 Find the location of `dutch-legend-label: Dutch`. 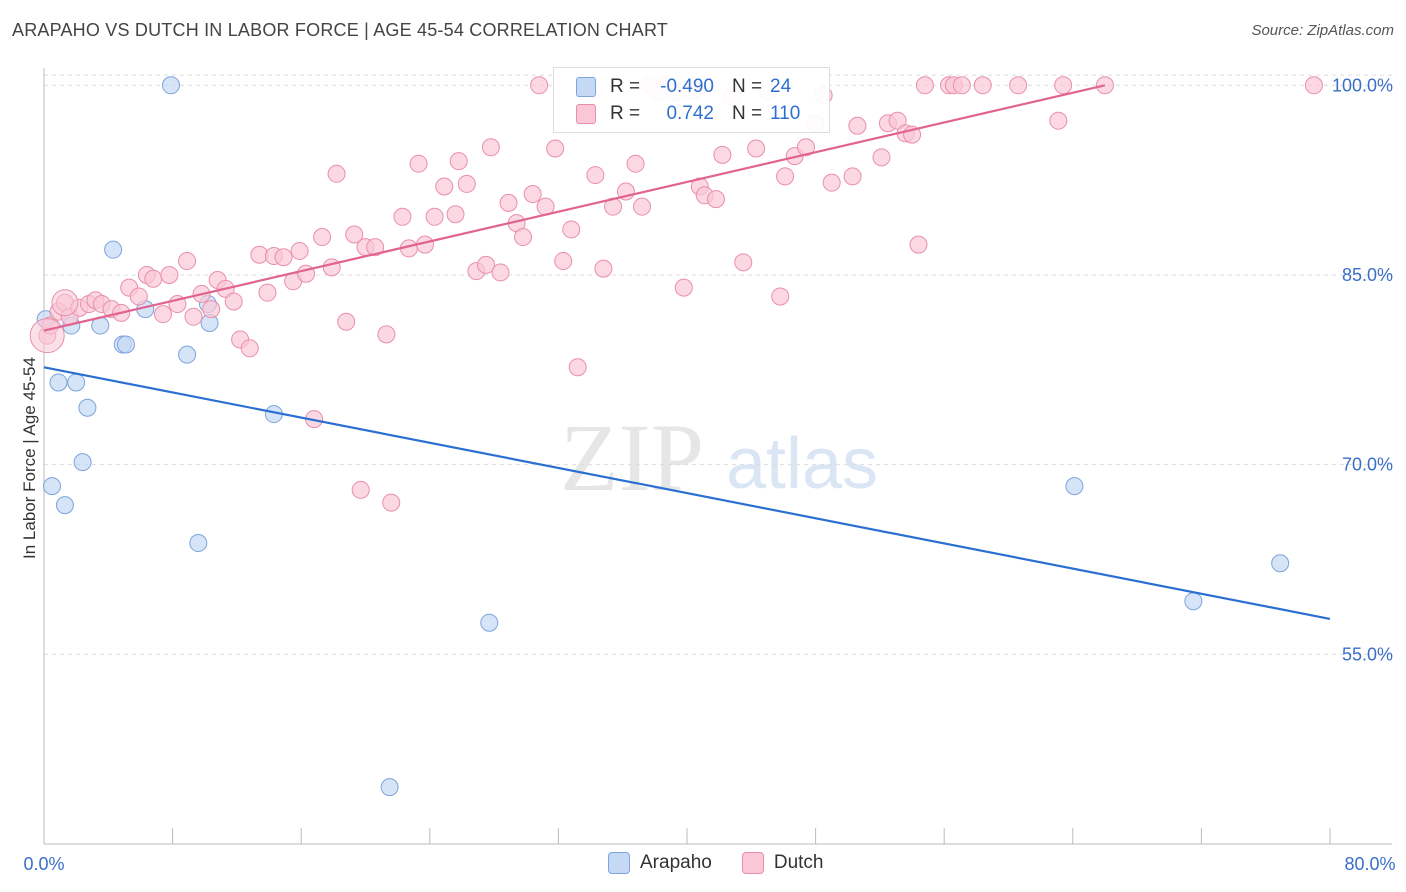

dutch-legend-label: Dutch is located at coordinates (798, 862).